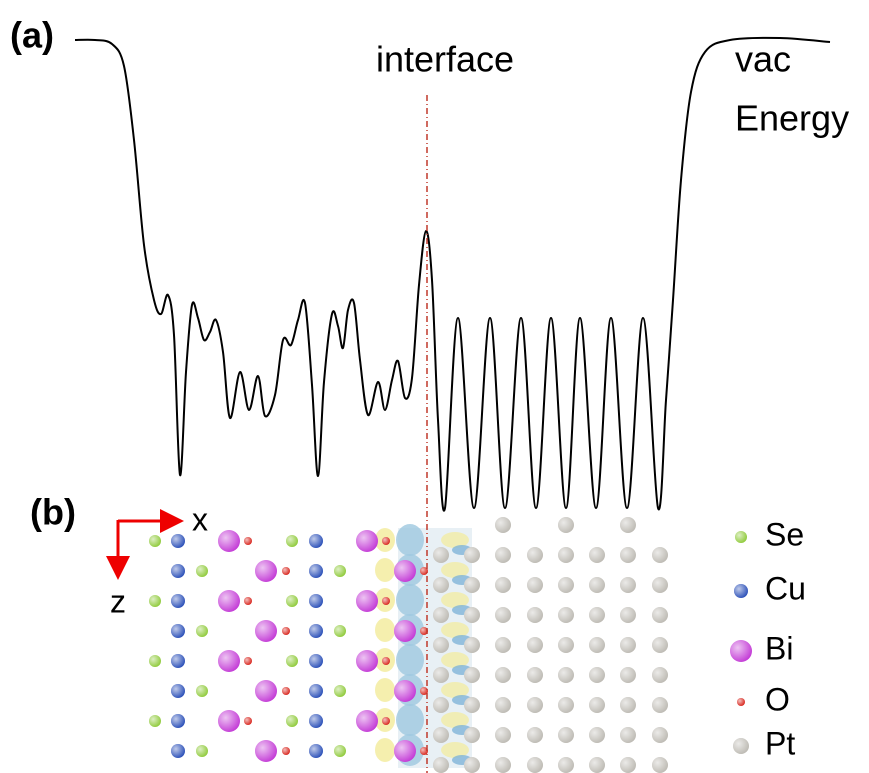 This screenshot has height=773, width=869. Describe the element at coordinates (763, 59) in the screenshot. I see `vacuum-label: vac` at that location.